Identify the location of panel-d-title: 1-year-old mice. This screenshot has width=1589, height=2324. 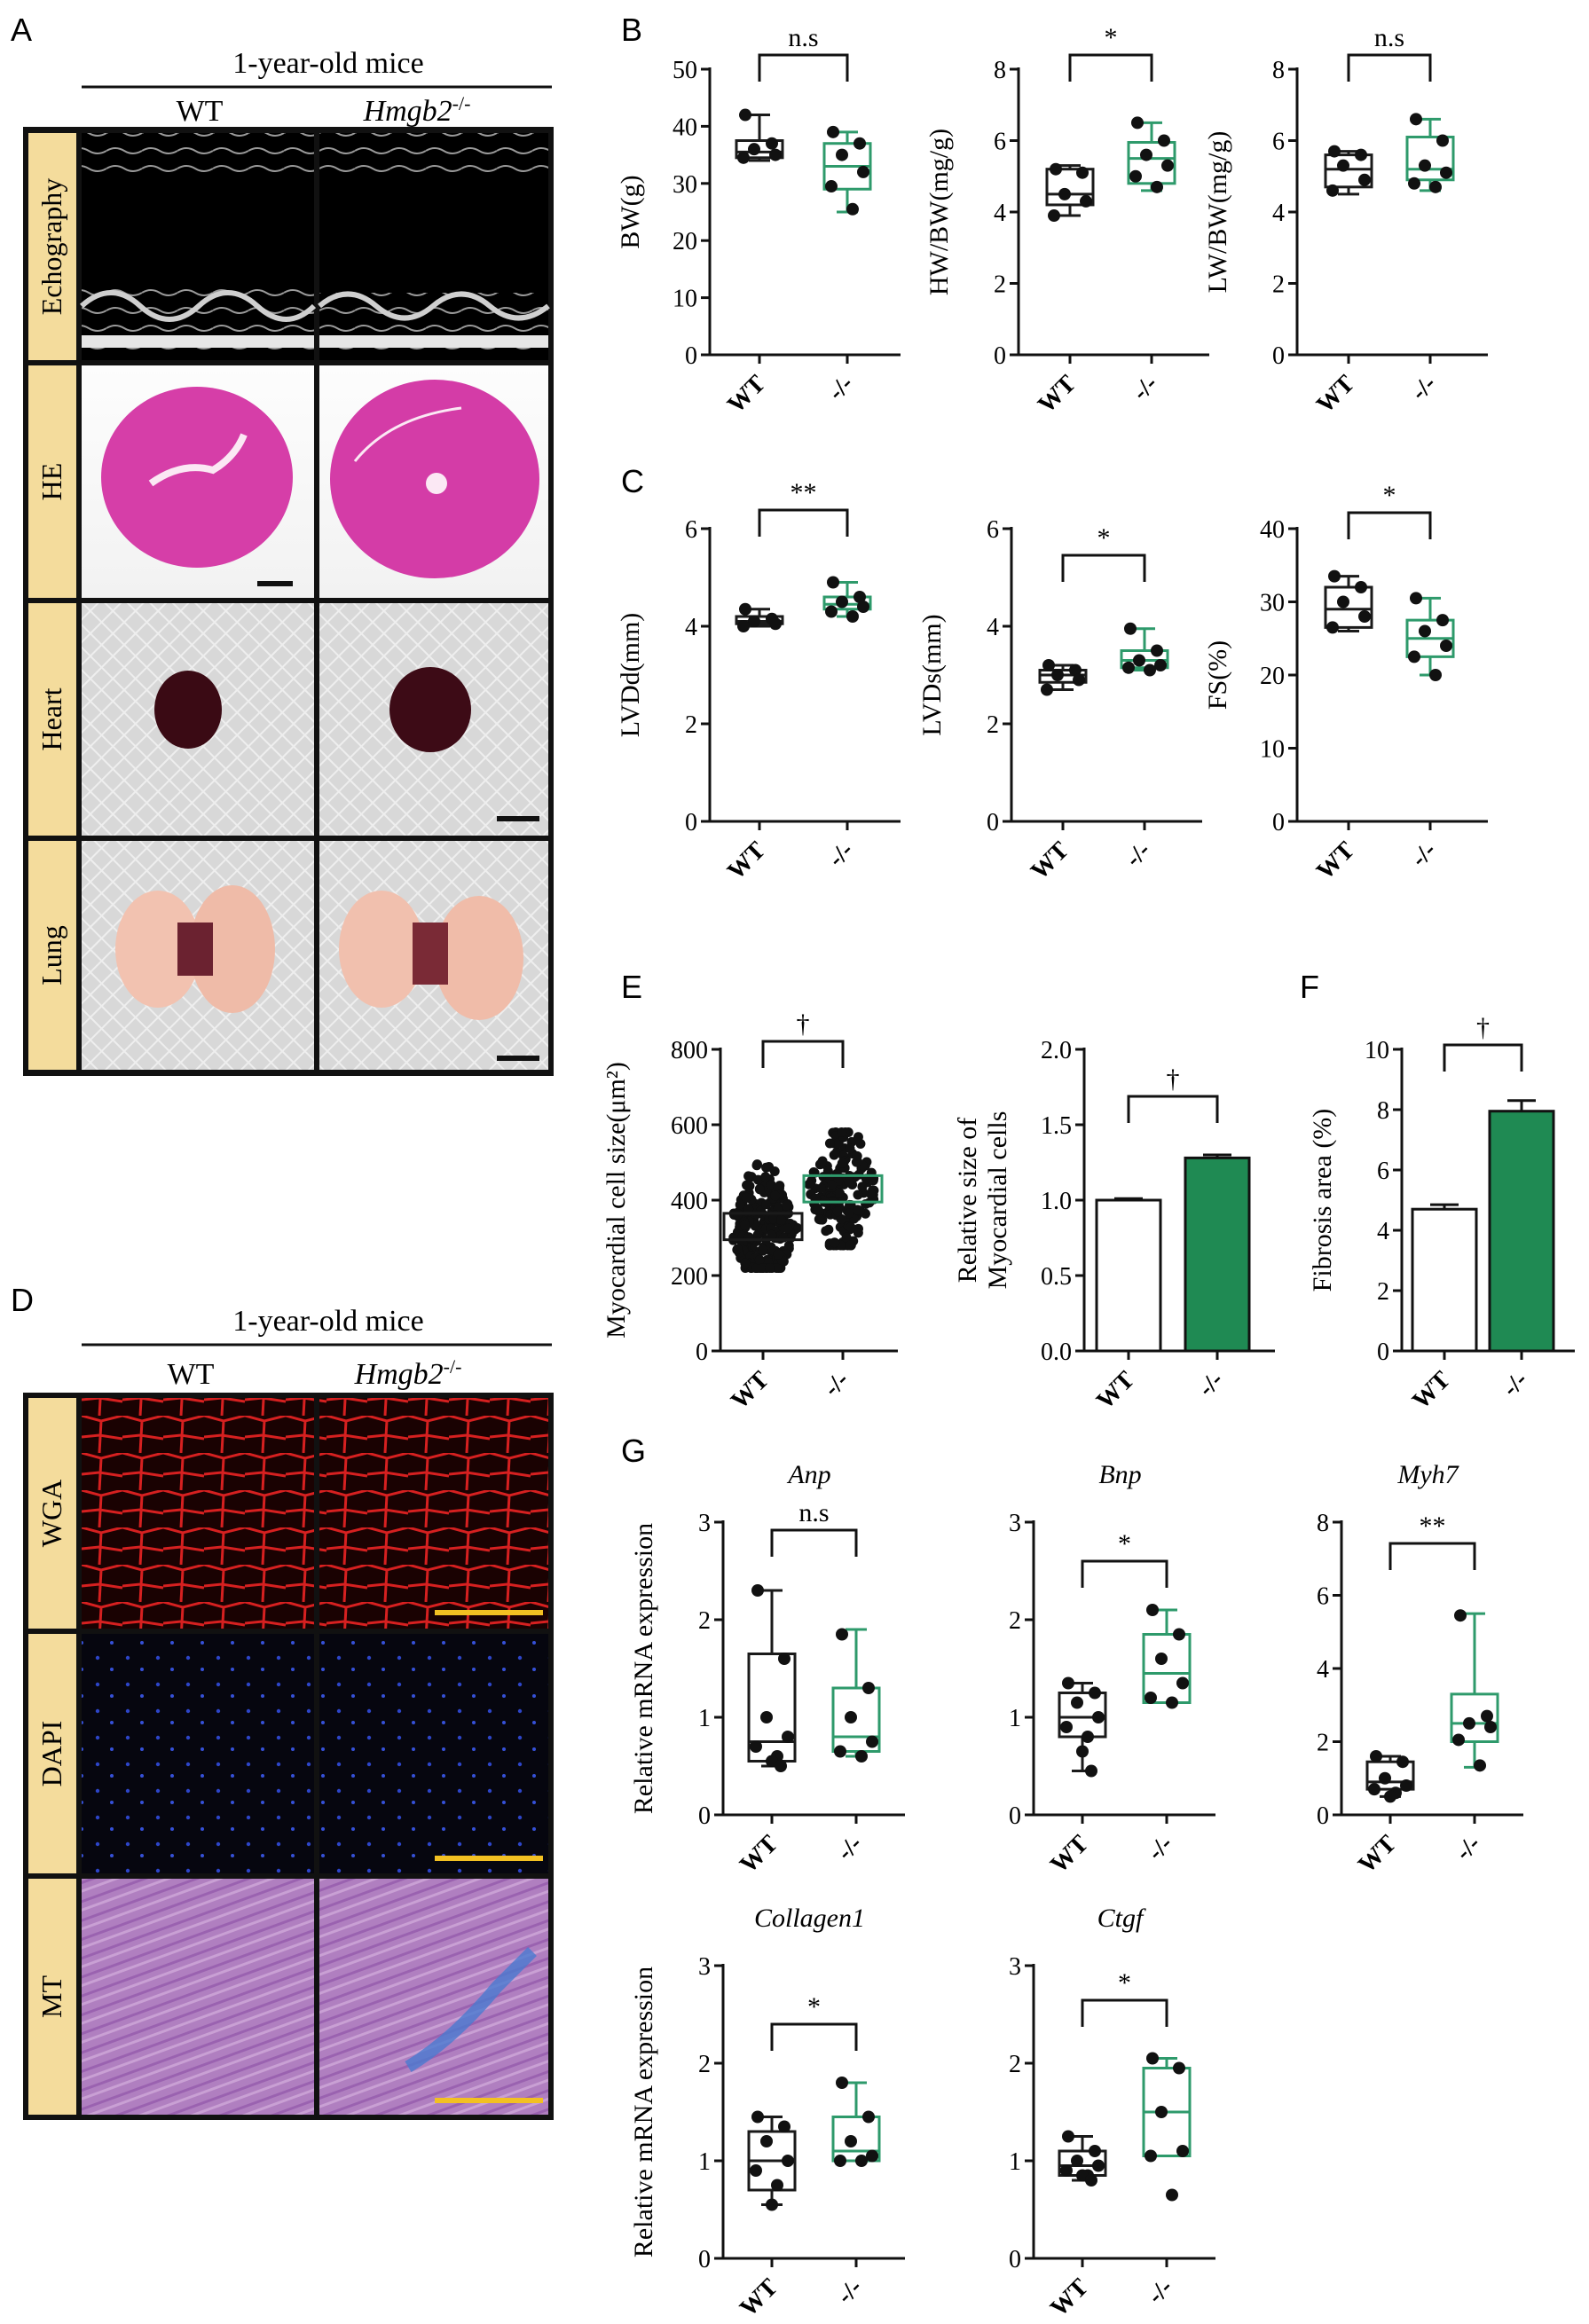
(328, 1321).